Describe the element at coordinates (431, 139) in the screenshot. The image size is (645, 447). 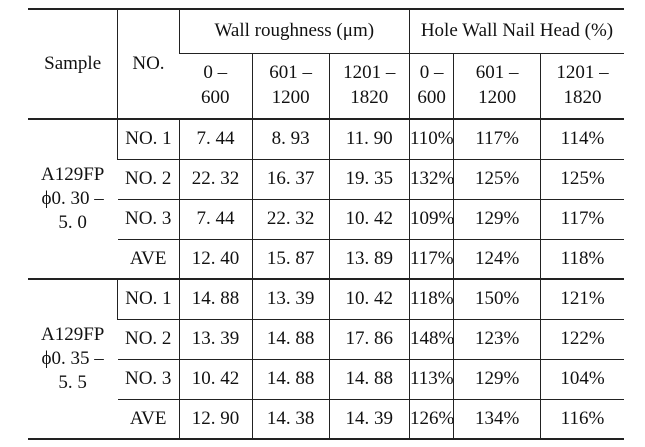
I see `cell-value: 110%` at that location.